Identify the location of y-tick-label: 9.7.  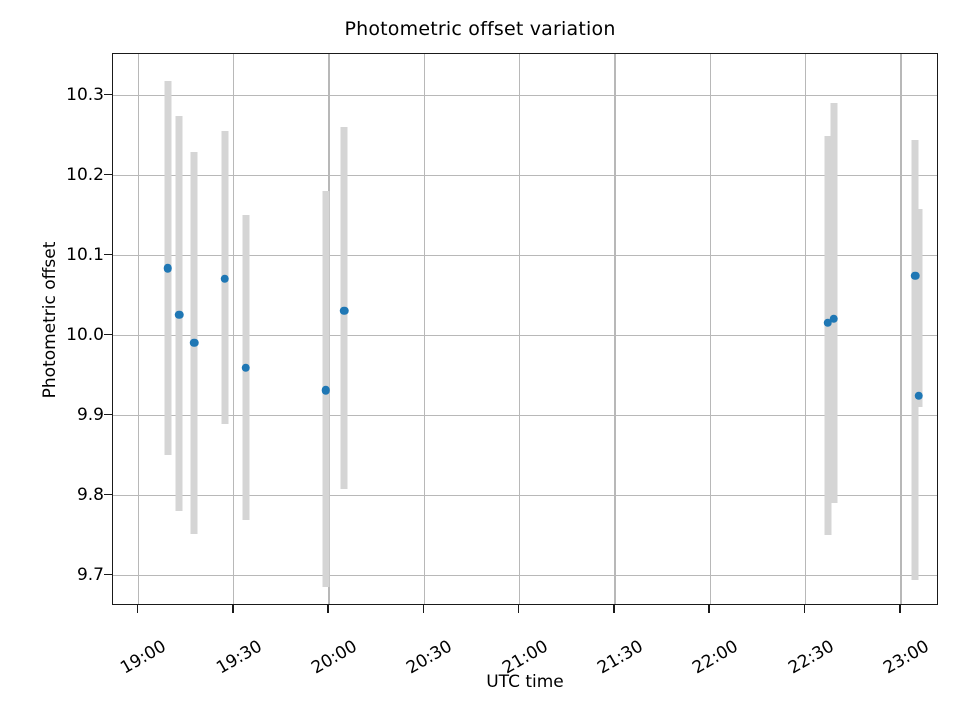
(90, 574).